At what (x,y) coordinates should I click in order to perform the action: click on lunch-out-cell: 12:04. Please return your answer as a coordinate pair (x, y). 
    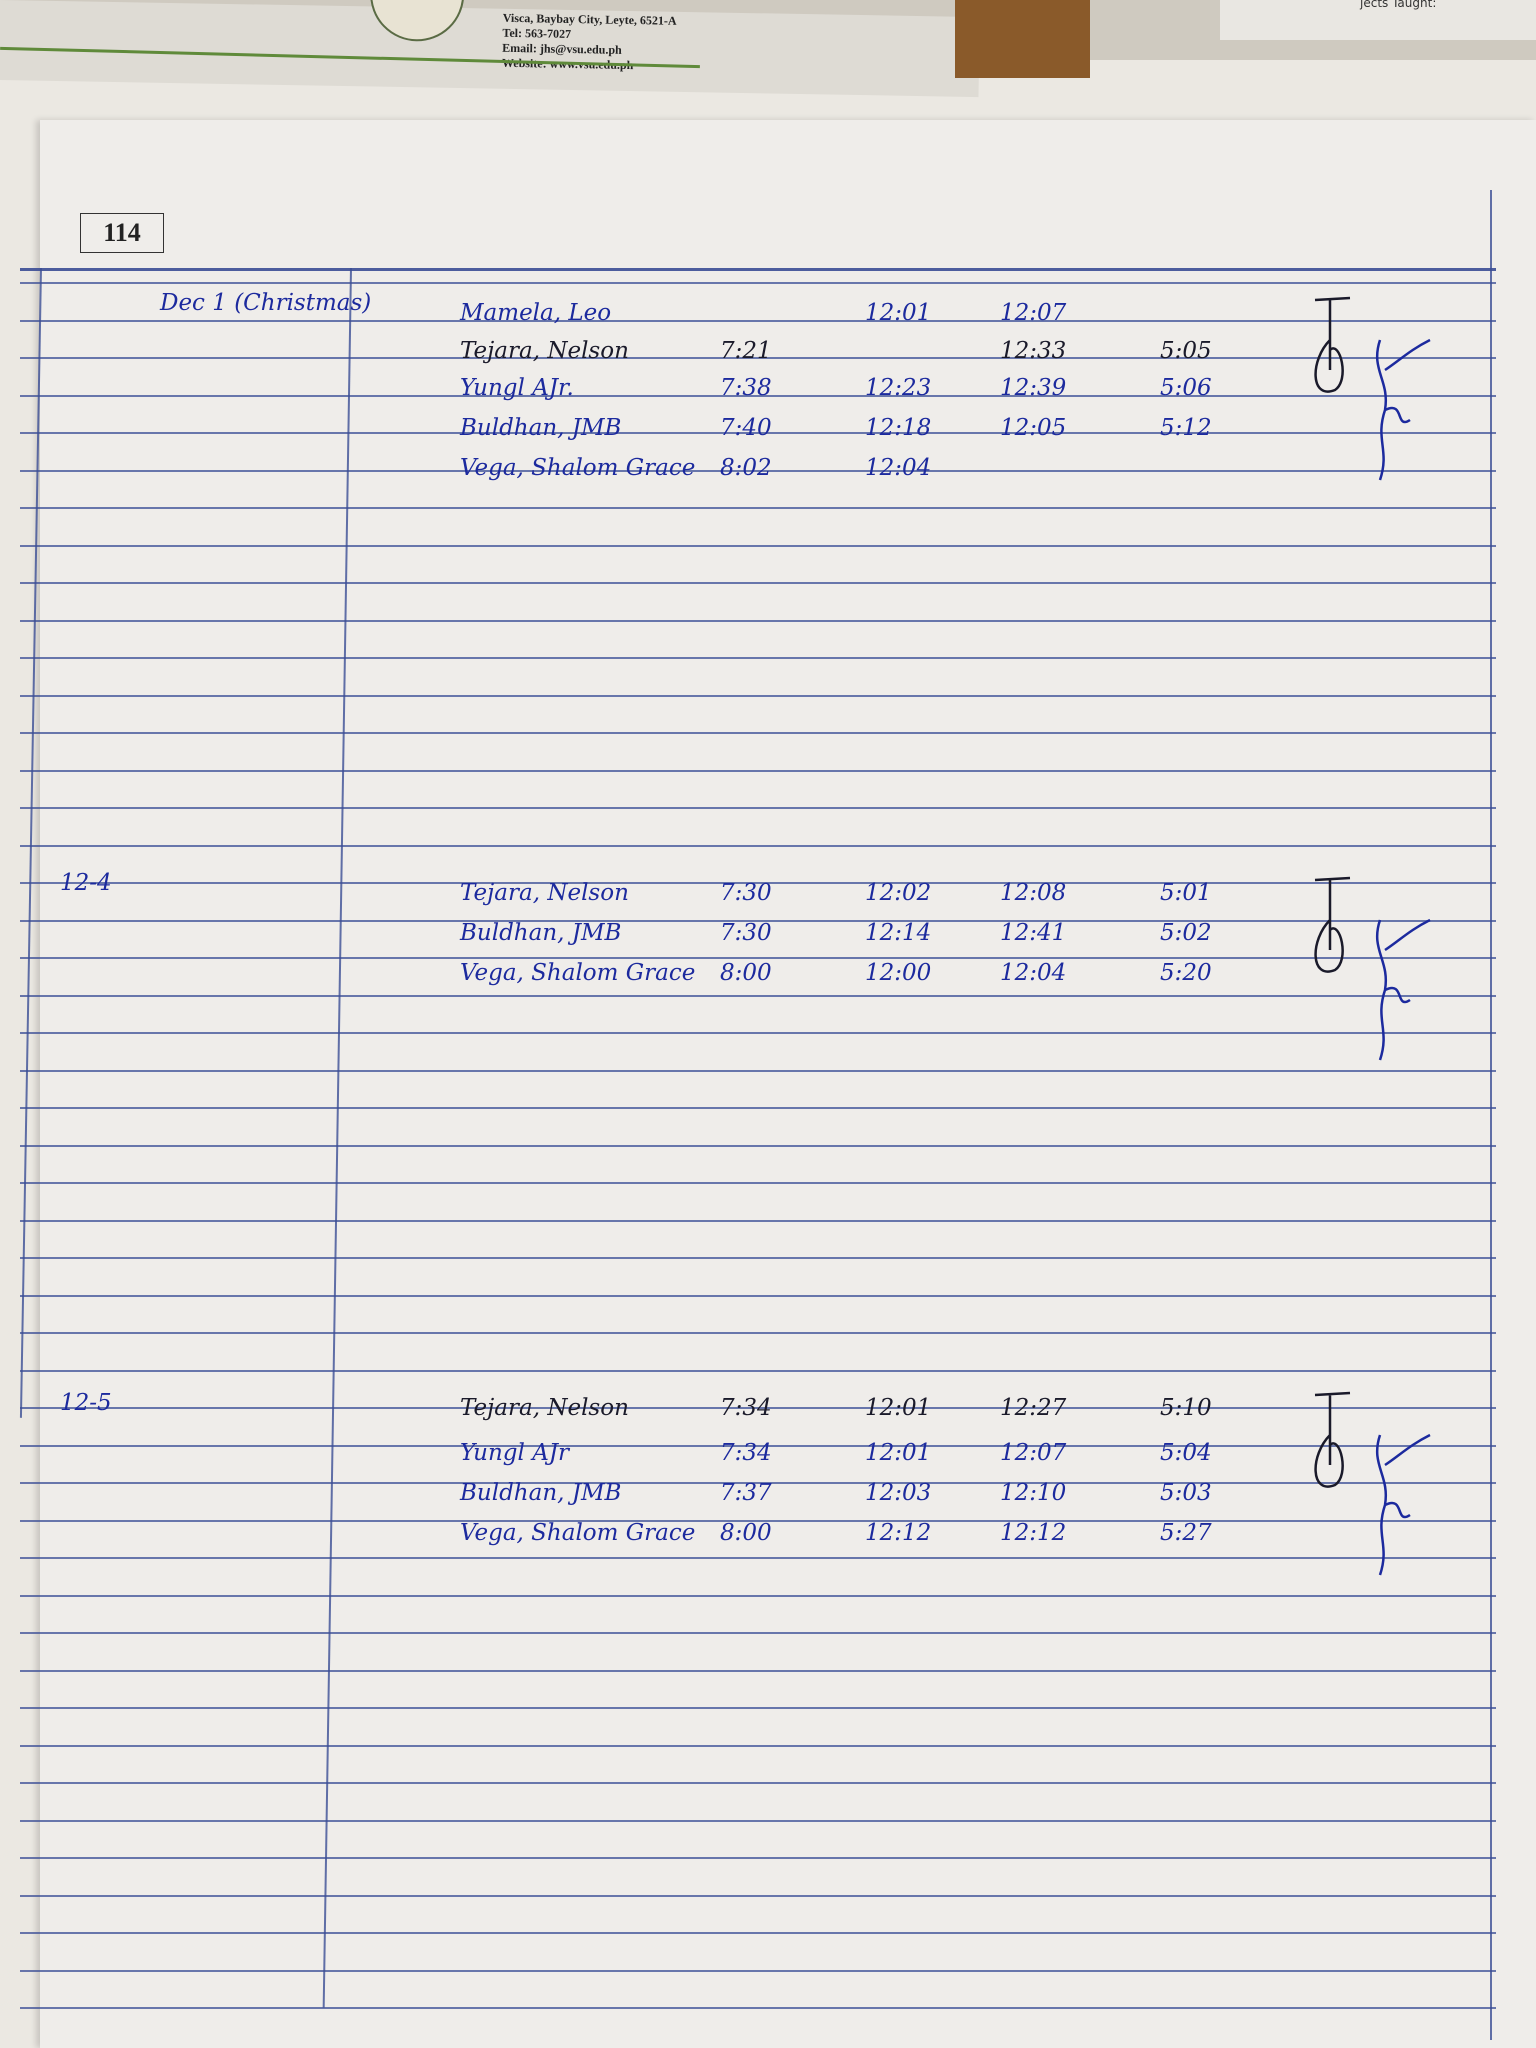
    Looking at the image, I should click on (898, 468).